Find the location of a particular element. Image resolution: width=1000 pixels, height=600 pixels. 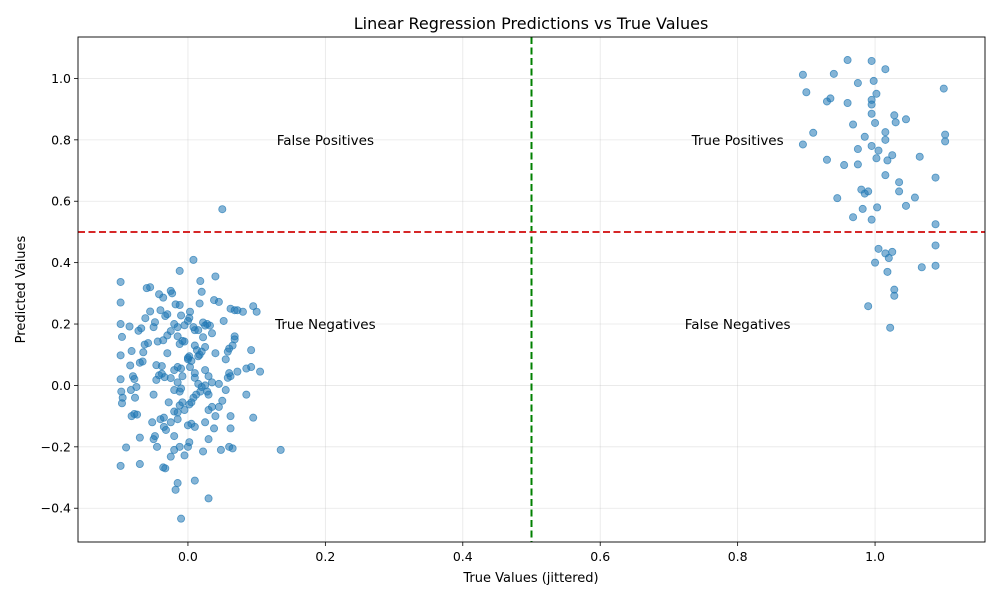

y-tick-label-3: 0.2 is located at coordinates (61, 324).